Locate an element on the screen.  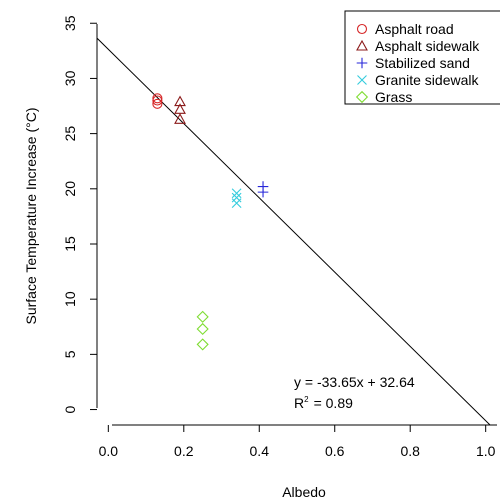
x-tick-label: 1.0 is located at coordinates (486, 451).